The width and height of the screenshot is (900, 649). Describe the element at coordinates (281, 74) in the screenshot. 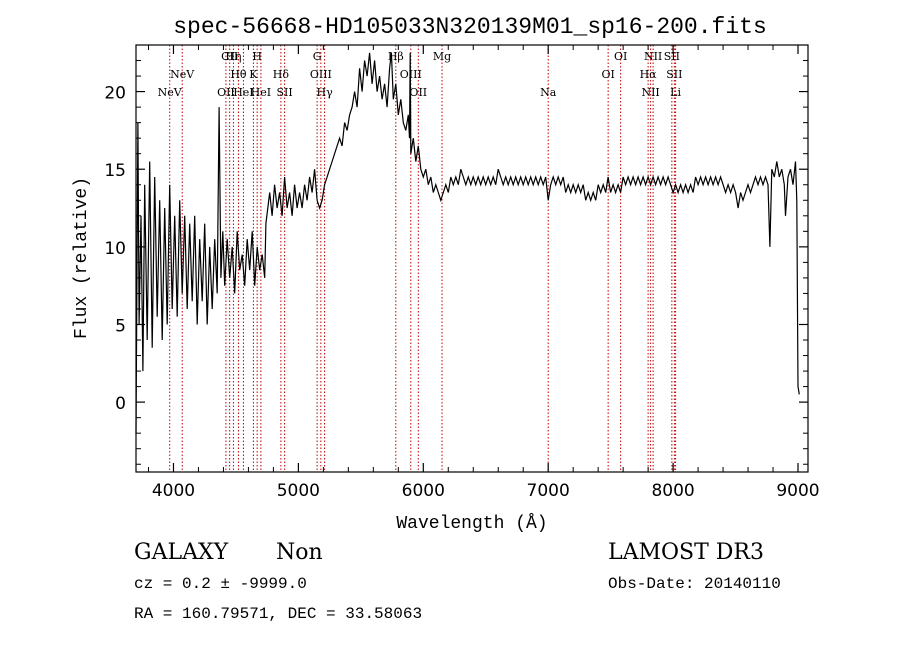

I see `marker-label-10: Hδ` at that location.